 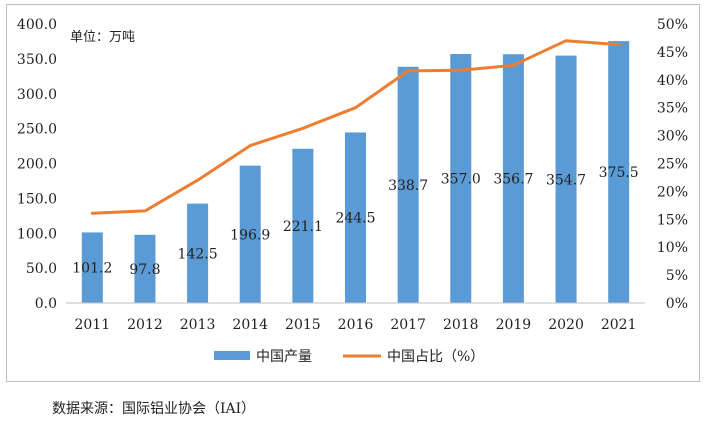 I want to click on x-tick-2013: 2013, so click(x=198, y=325).